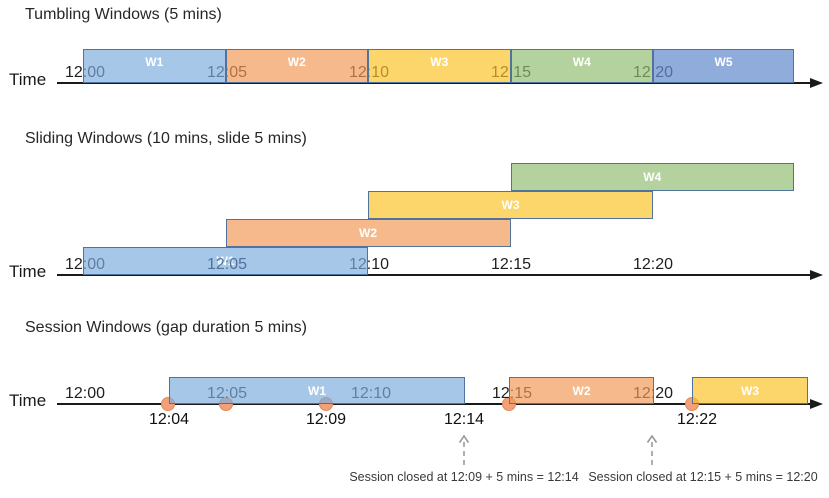 The image size is (829, 498). Describe the element at coordinates (123, 14) in the screenshot. I see `section-title: Tumbling Windows (5 mins)` at that location.